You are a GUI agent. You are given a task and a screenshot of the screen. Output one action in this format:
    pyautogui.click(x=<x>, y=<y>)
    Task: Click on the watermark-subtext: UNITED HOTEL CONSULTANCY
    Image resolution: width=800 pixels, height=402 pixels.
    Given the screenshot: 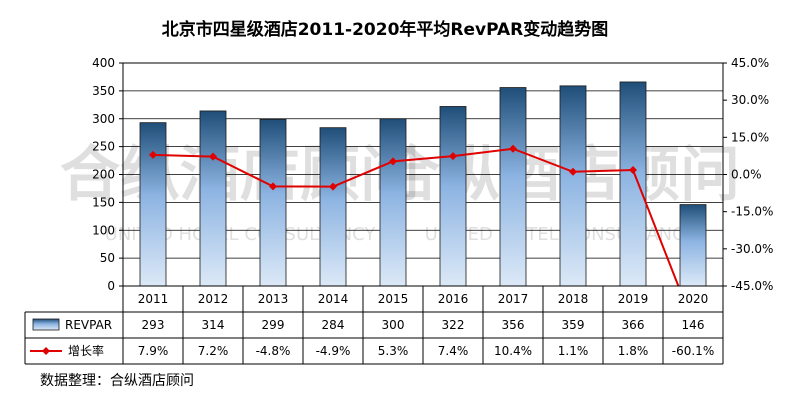 What is the action you would take?
    pyautogui.click(x=241, y=234)
    